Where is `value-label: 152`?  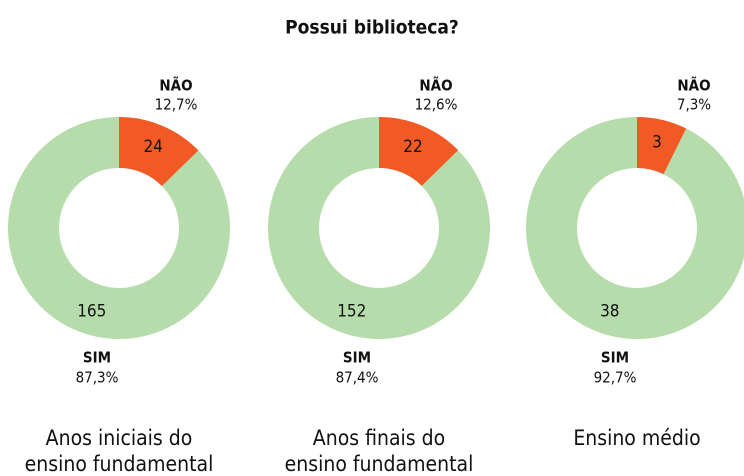
value-label: 152 is located at coordinates (351, 312).